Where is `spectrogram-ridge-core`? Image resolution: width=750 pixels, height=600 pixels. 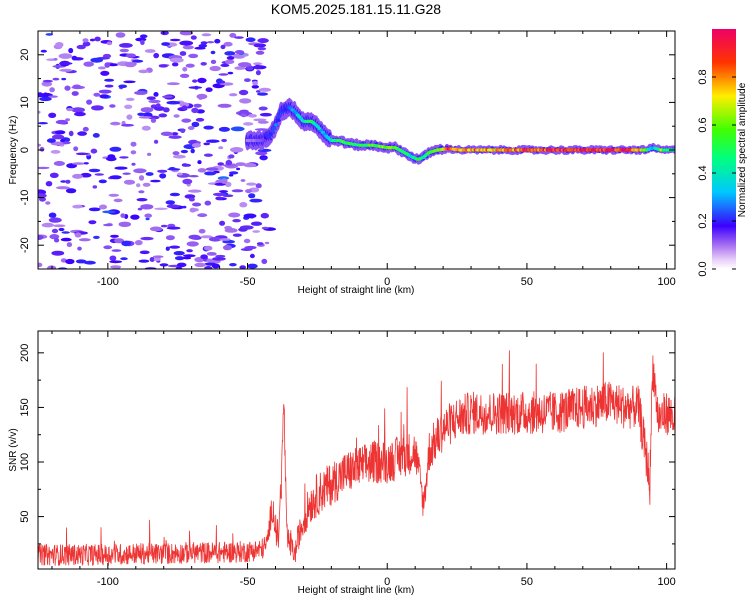 spectrogram-ridge-core is located at coordinates (276, 125).